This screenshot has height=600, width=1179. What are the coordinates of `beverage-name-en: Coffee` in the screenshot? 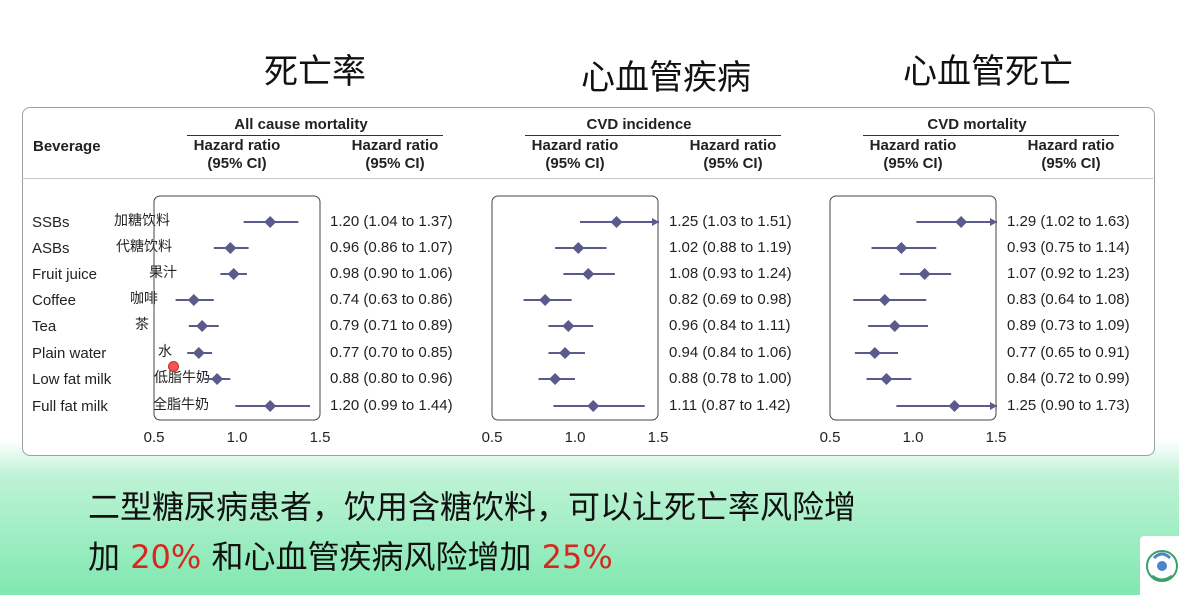 It's located at (54, 300).